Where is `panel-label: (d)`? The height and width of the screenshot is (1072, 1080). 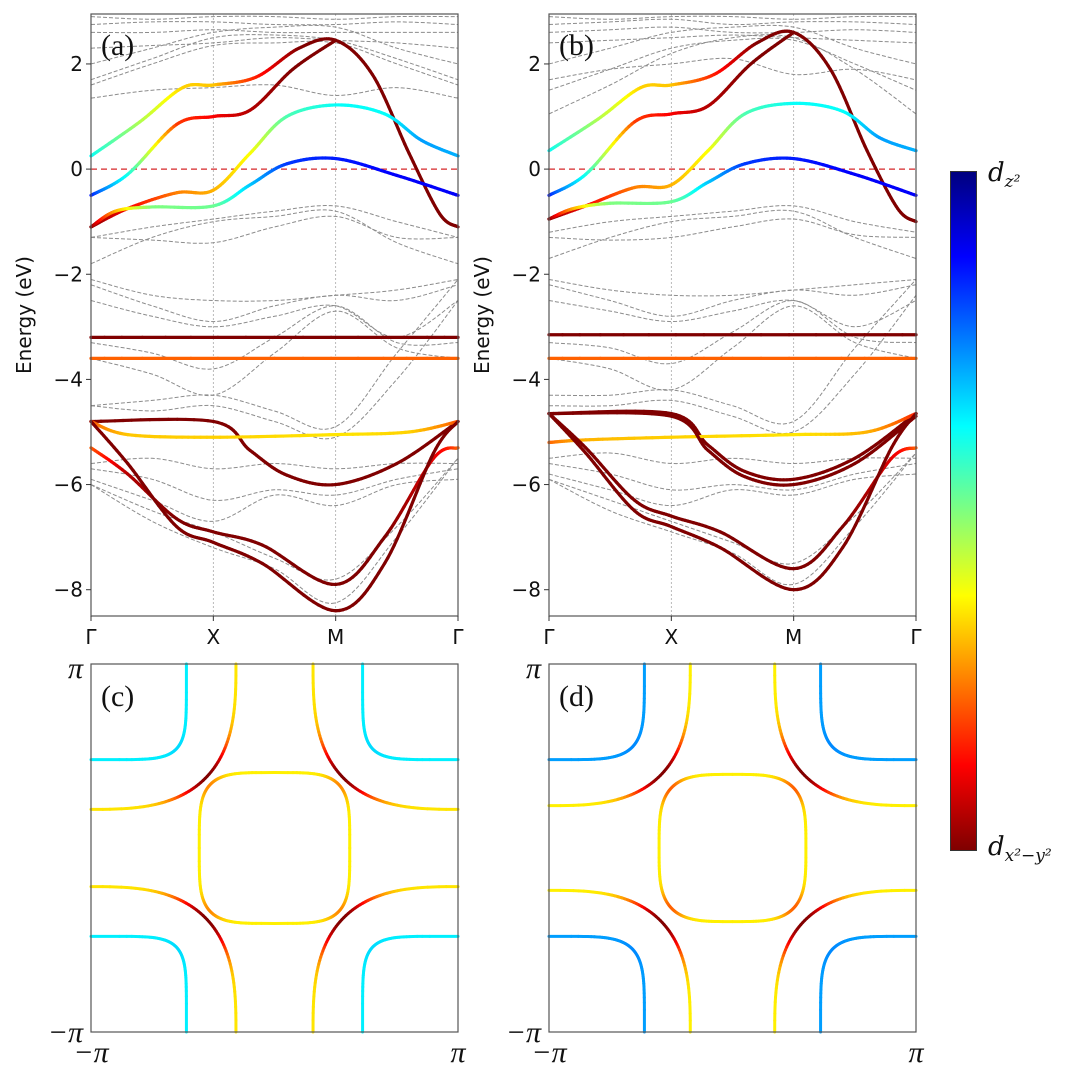
panel-label: (d) is located at coordinates (576, 696).